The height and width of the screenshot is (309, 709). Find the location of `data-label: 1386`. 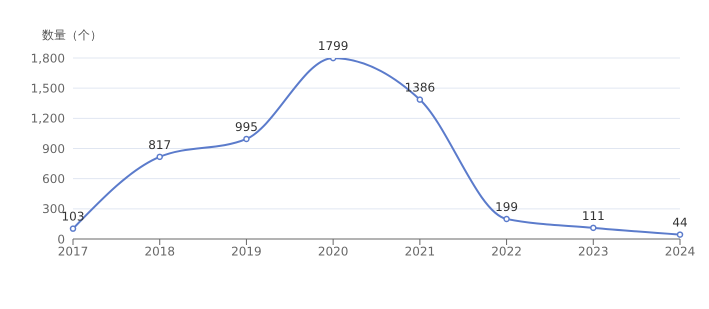

data-label: 1386 is located at coordinates (420, 87).